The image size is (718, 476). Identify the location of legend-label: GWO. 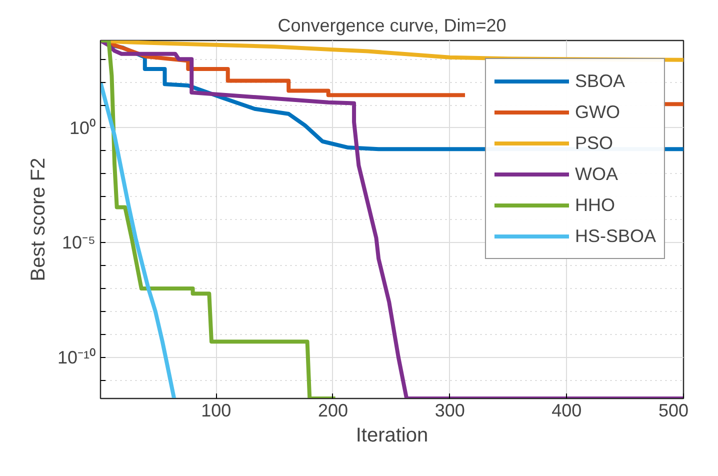
(597, 112).